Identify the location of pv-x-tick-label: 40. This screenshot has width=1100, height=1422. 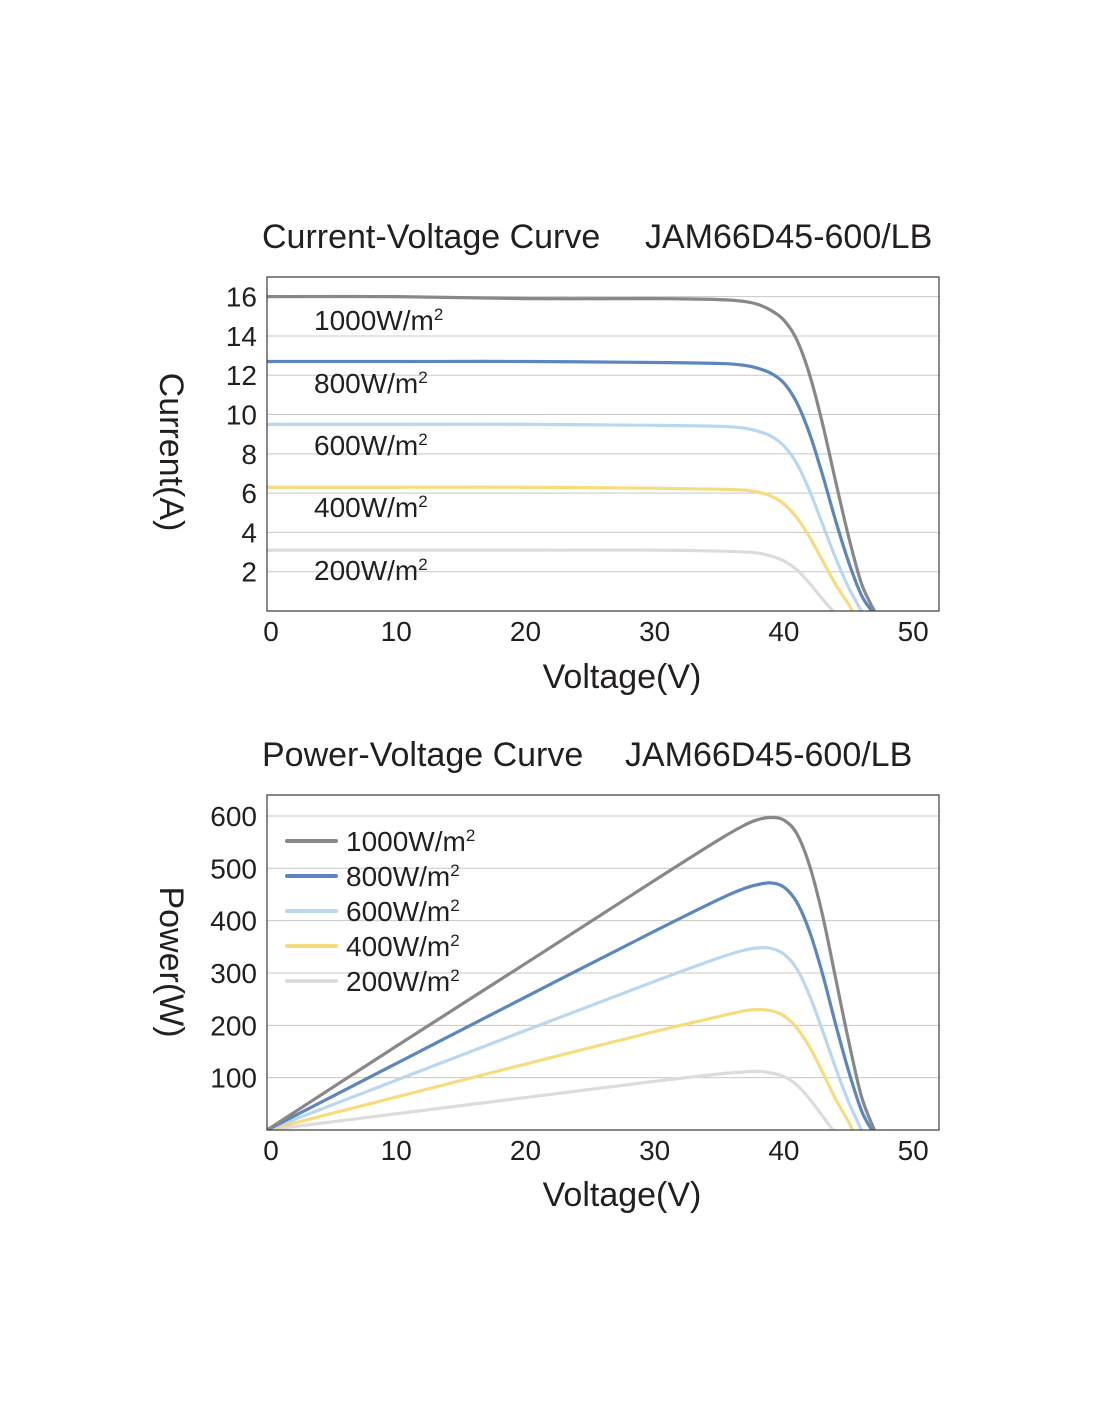
(783, 1150).